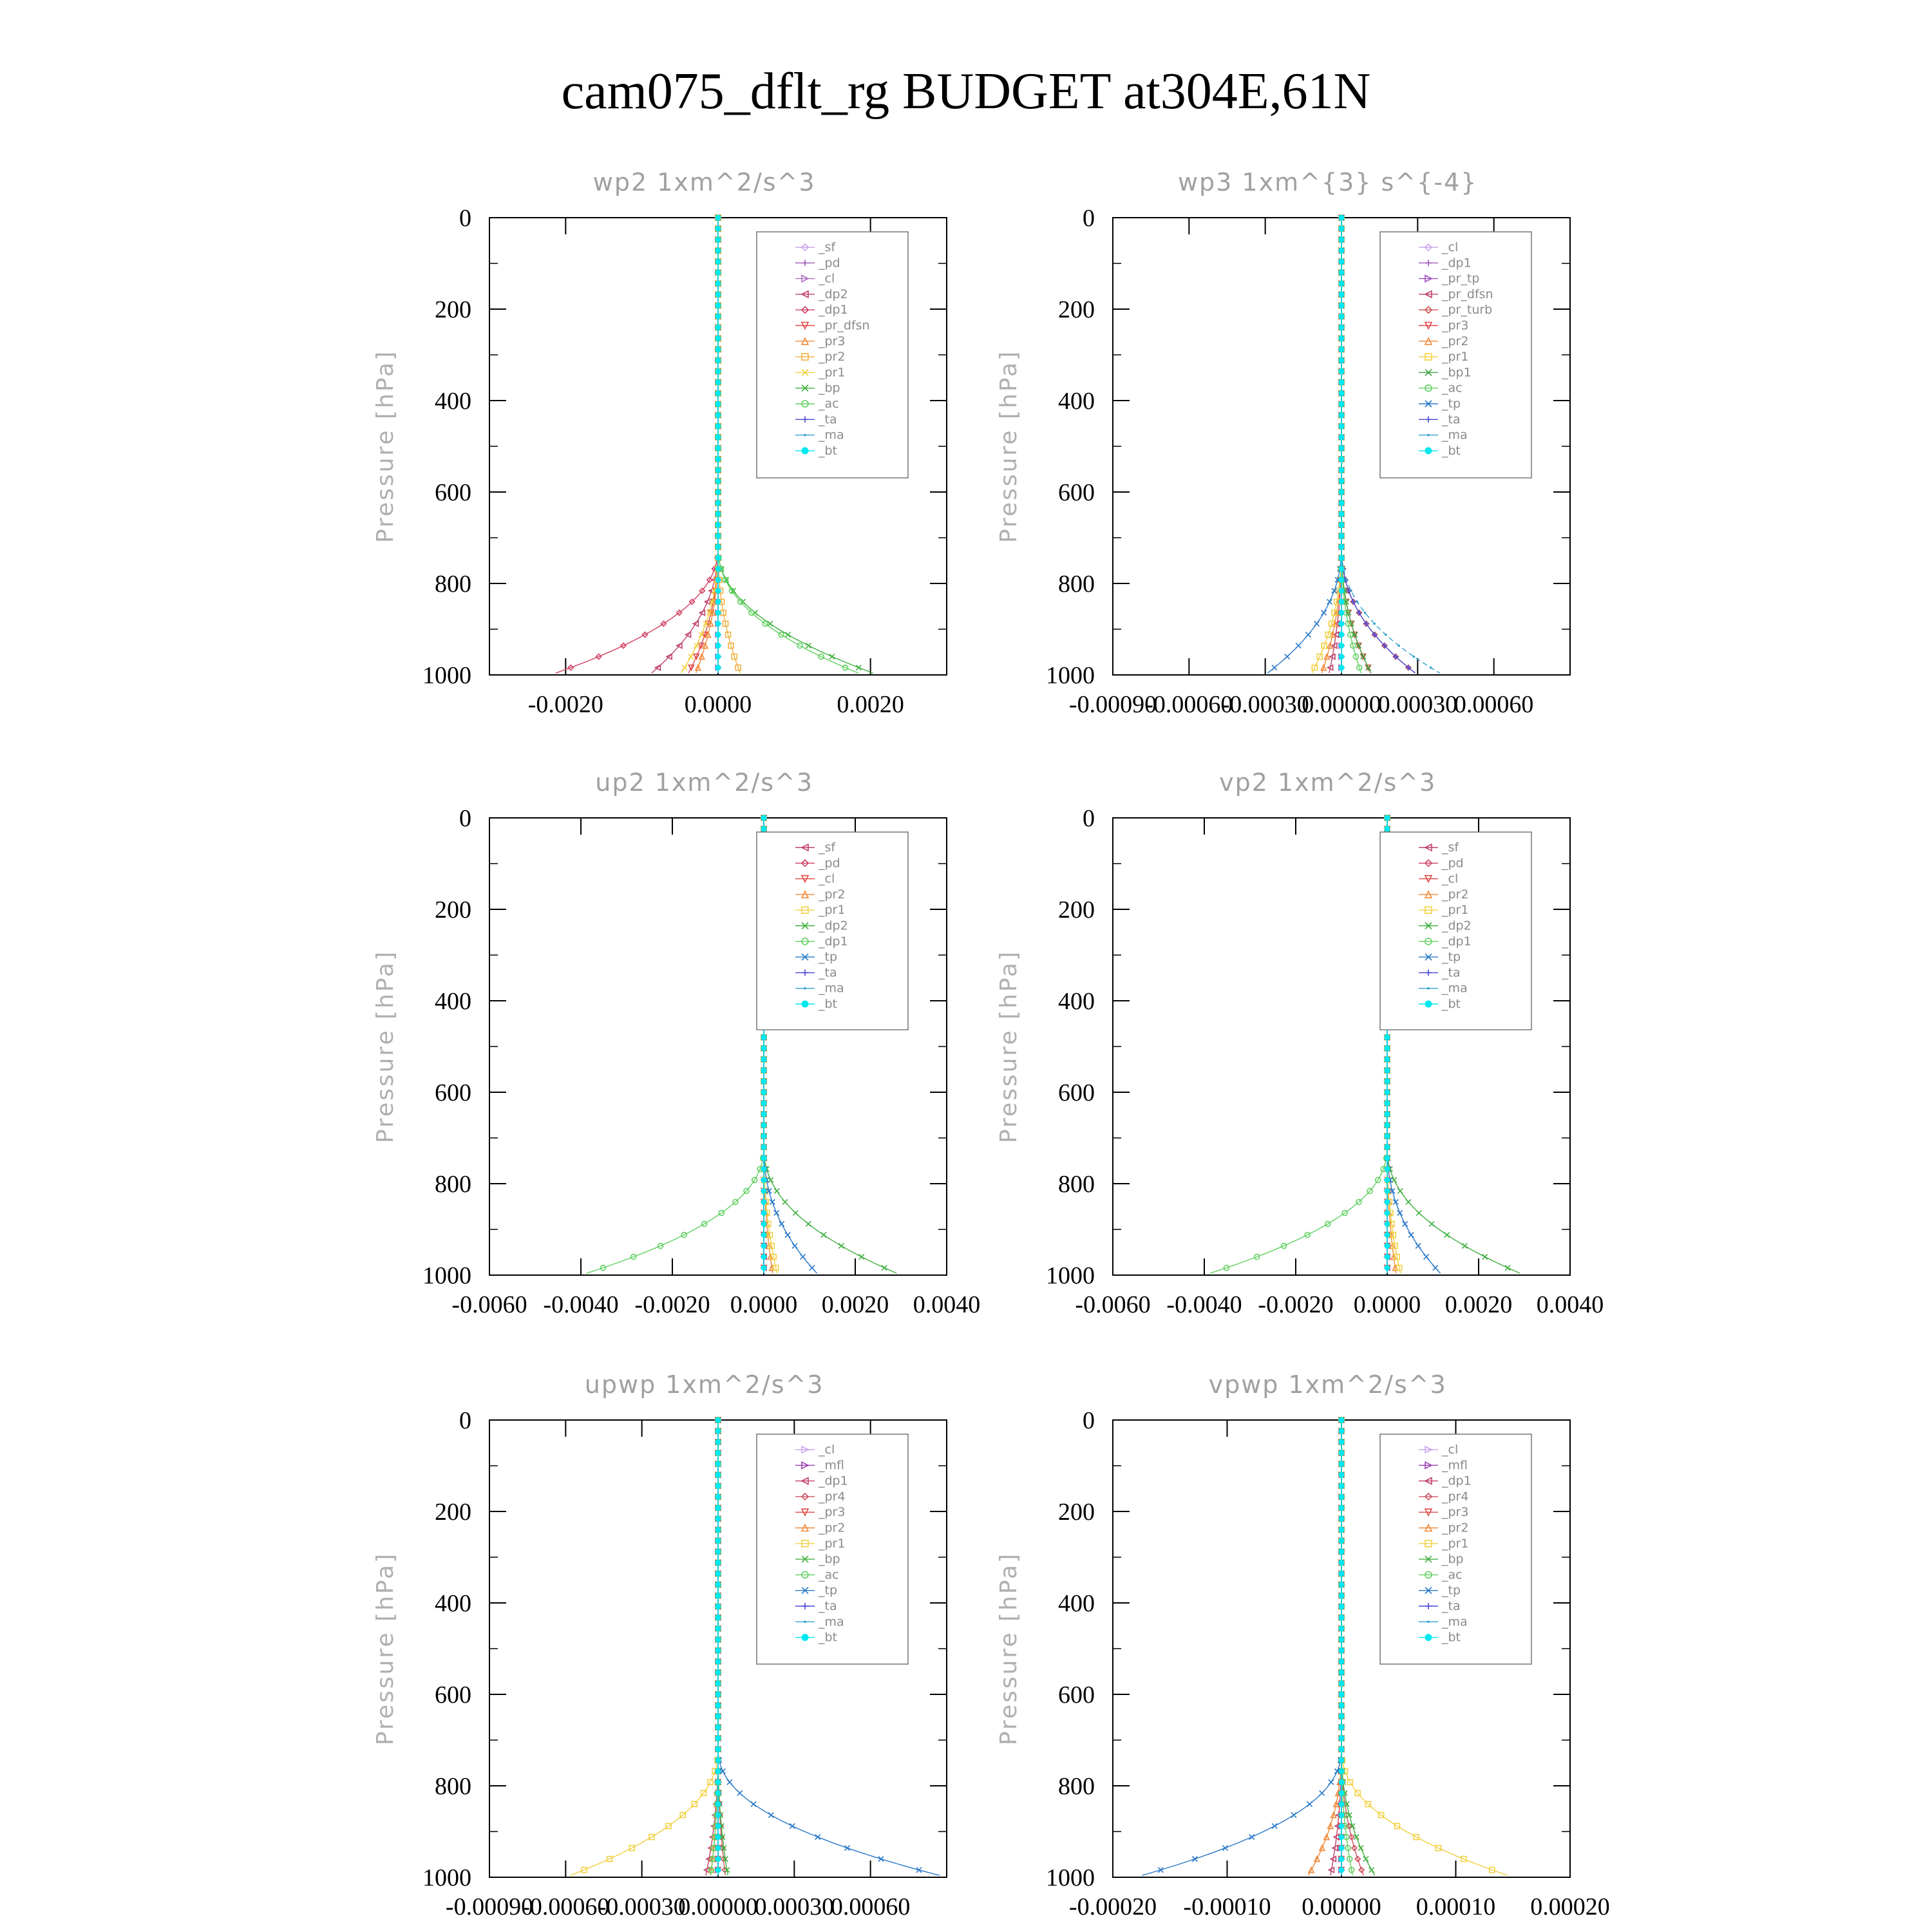  Describe the element at coordinates (829, 388) in the screenshot. I see `legend-label: _bp` at that location.